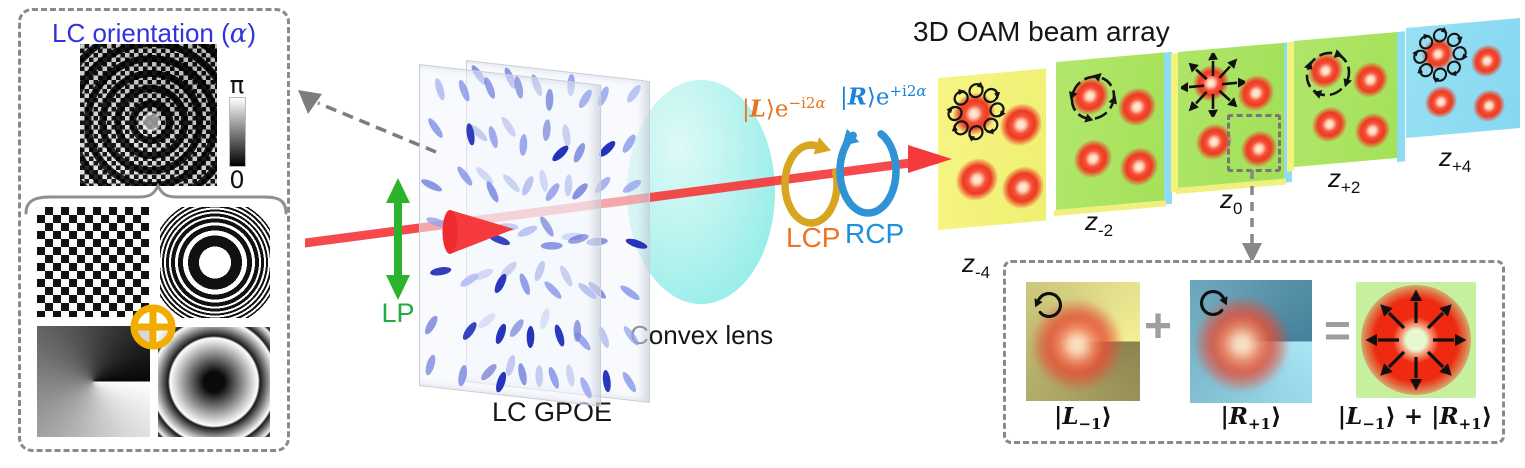  Describe the element at coordinates (1231, 201) in the screenshot. I see `z-label: z0` at that location.